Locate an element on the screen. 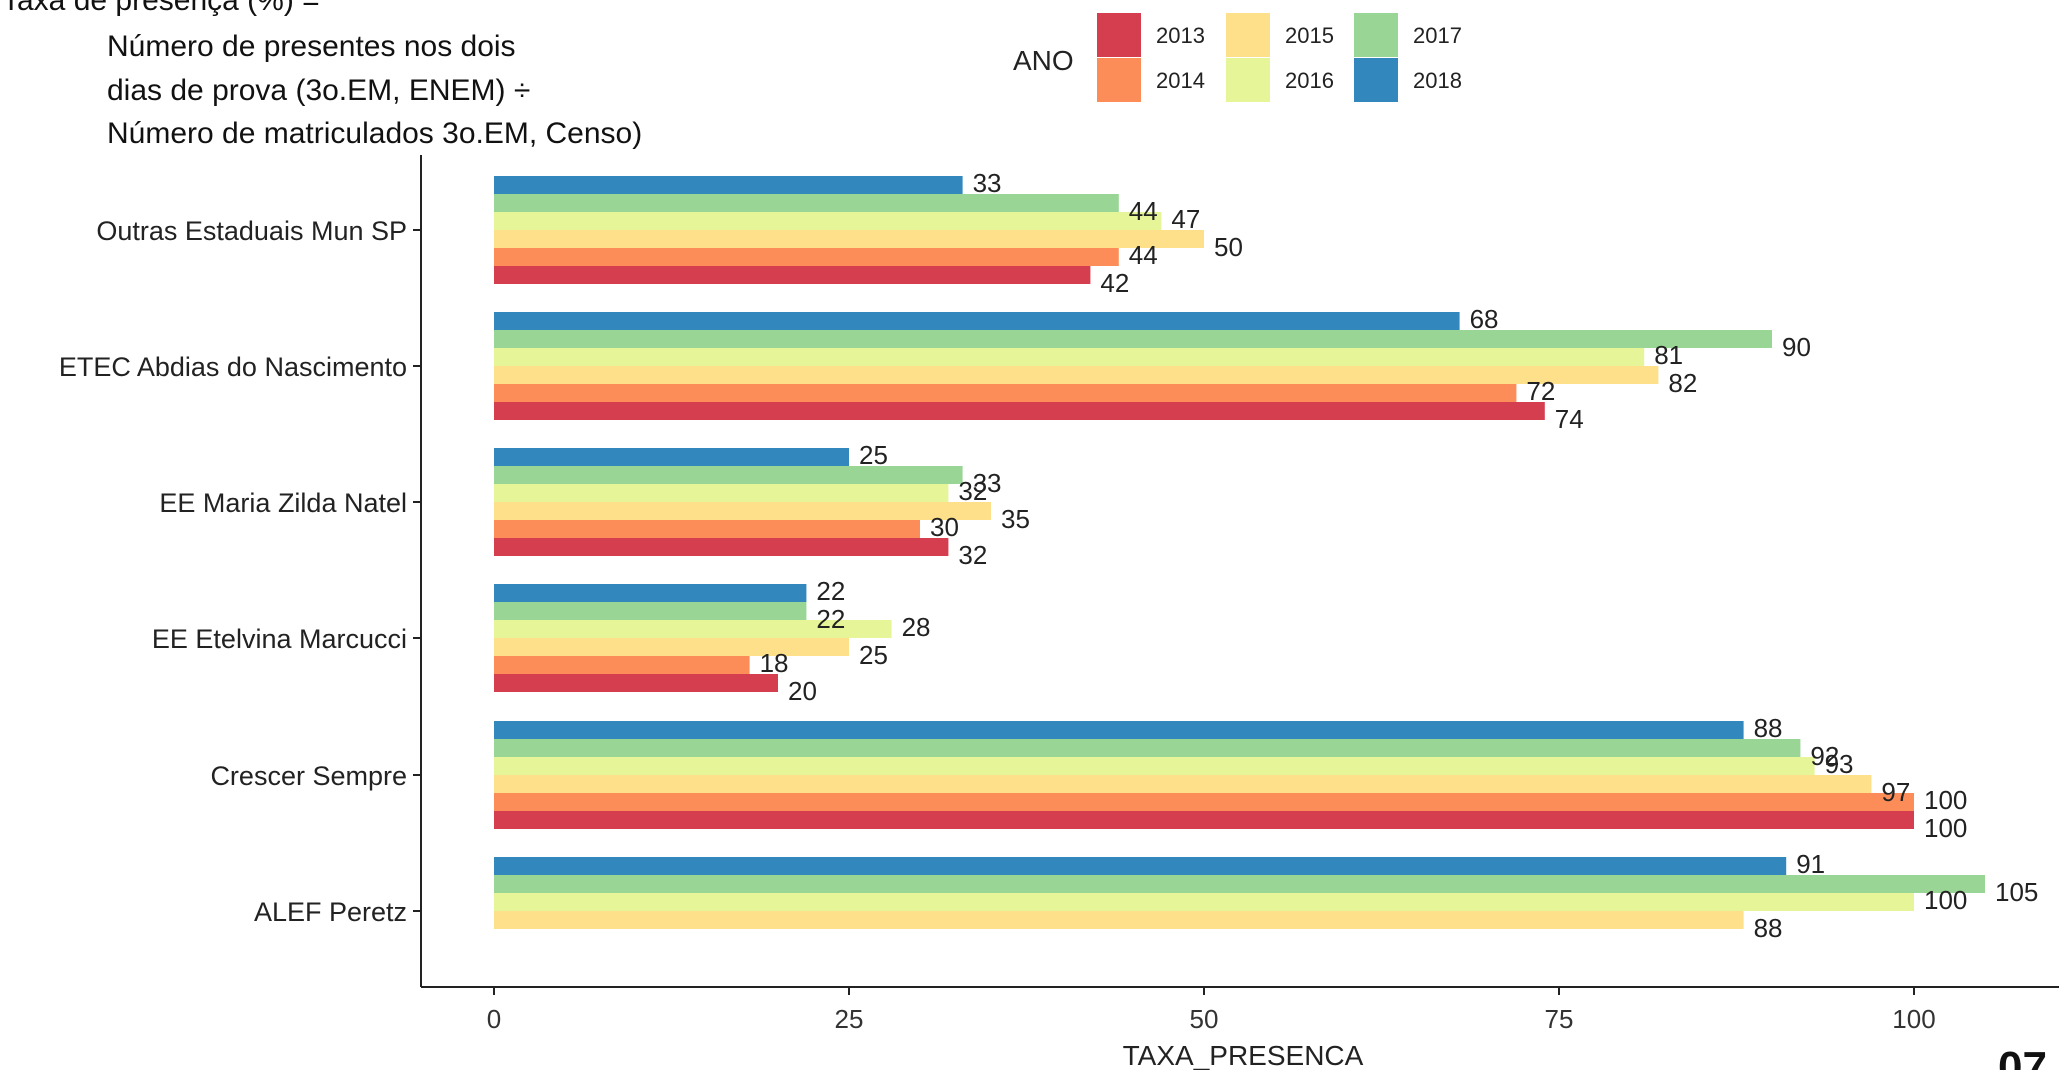 Image resolution: width=2059 pixels, height=1070 pixels. legend: ANO 2013 2014 2015 2016 2017 2018 is located at coordinates (1237, 57).